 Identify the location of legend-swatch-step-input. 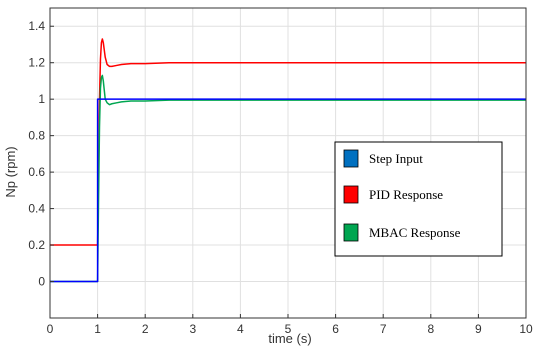
(351, 158).